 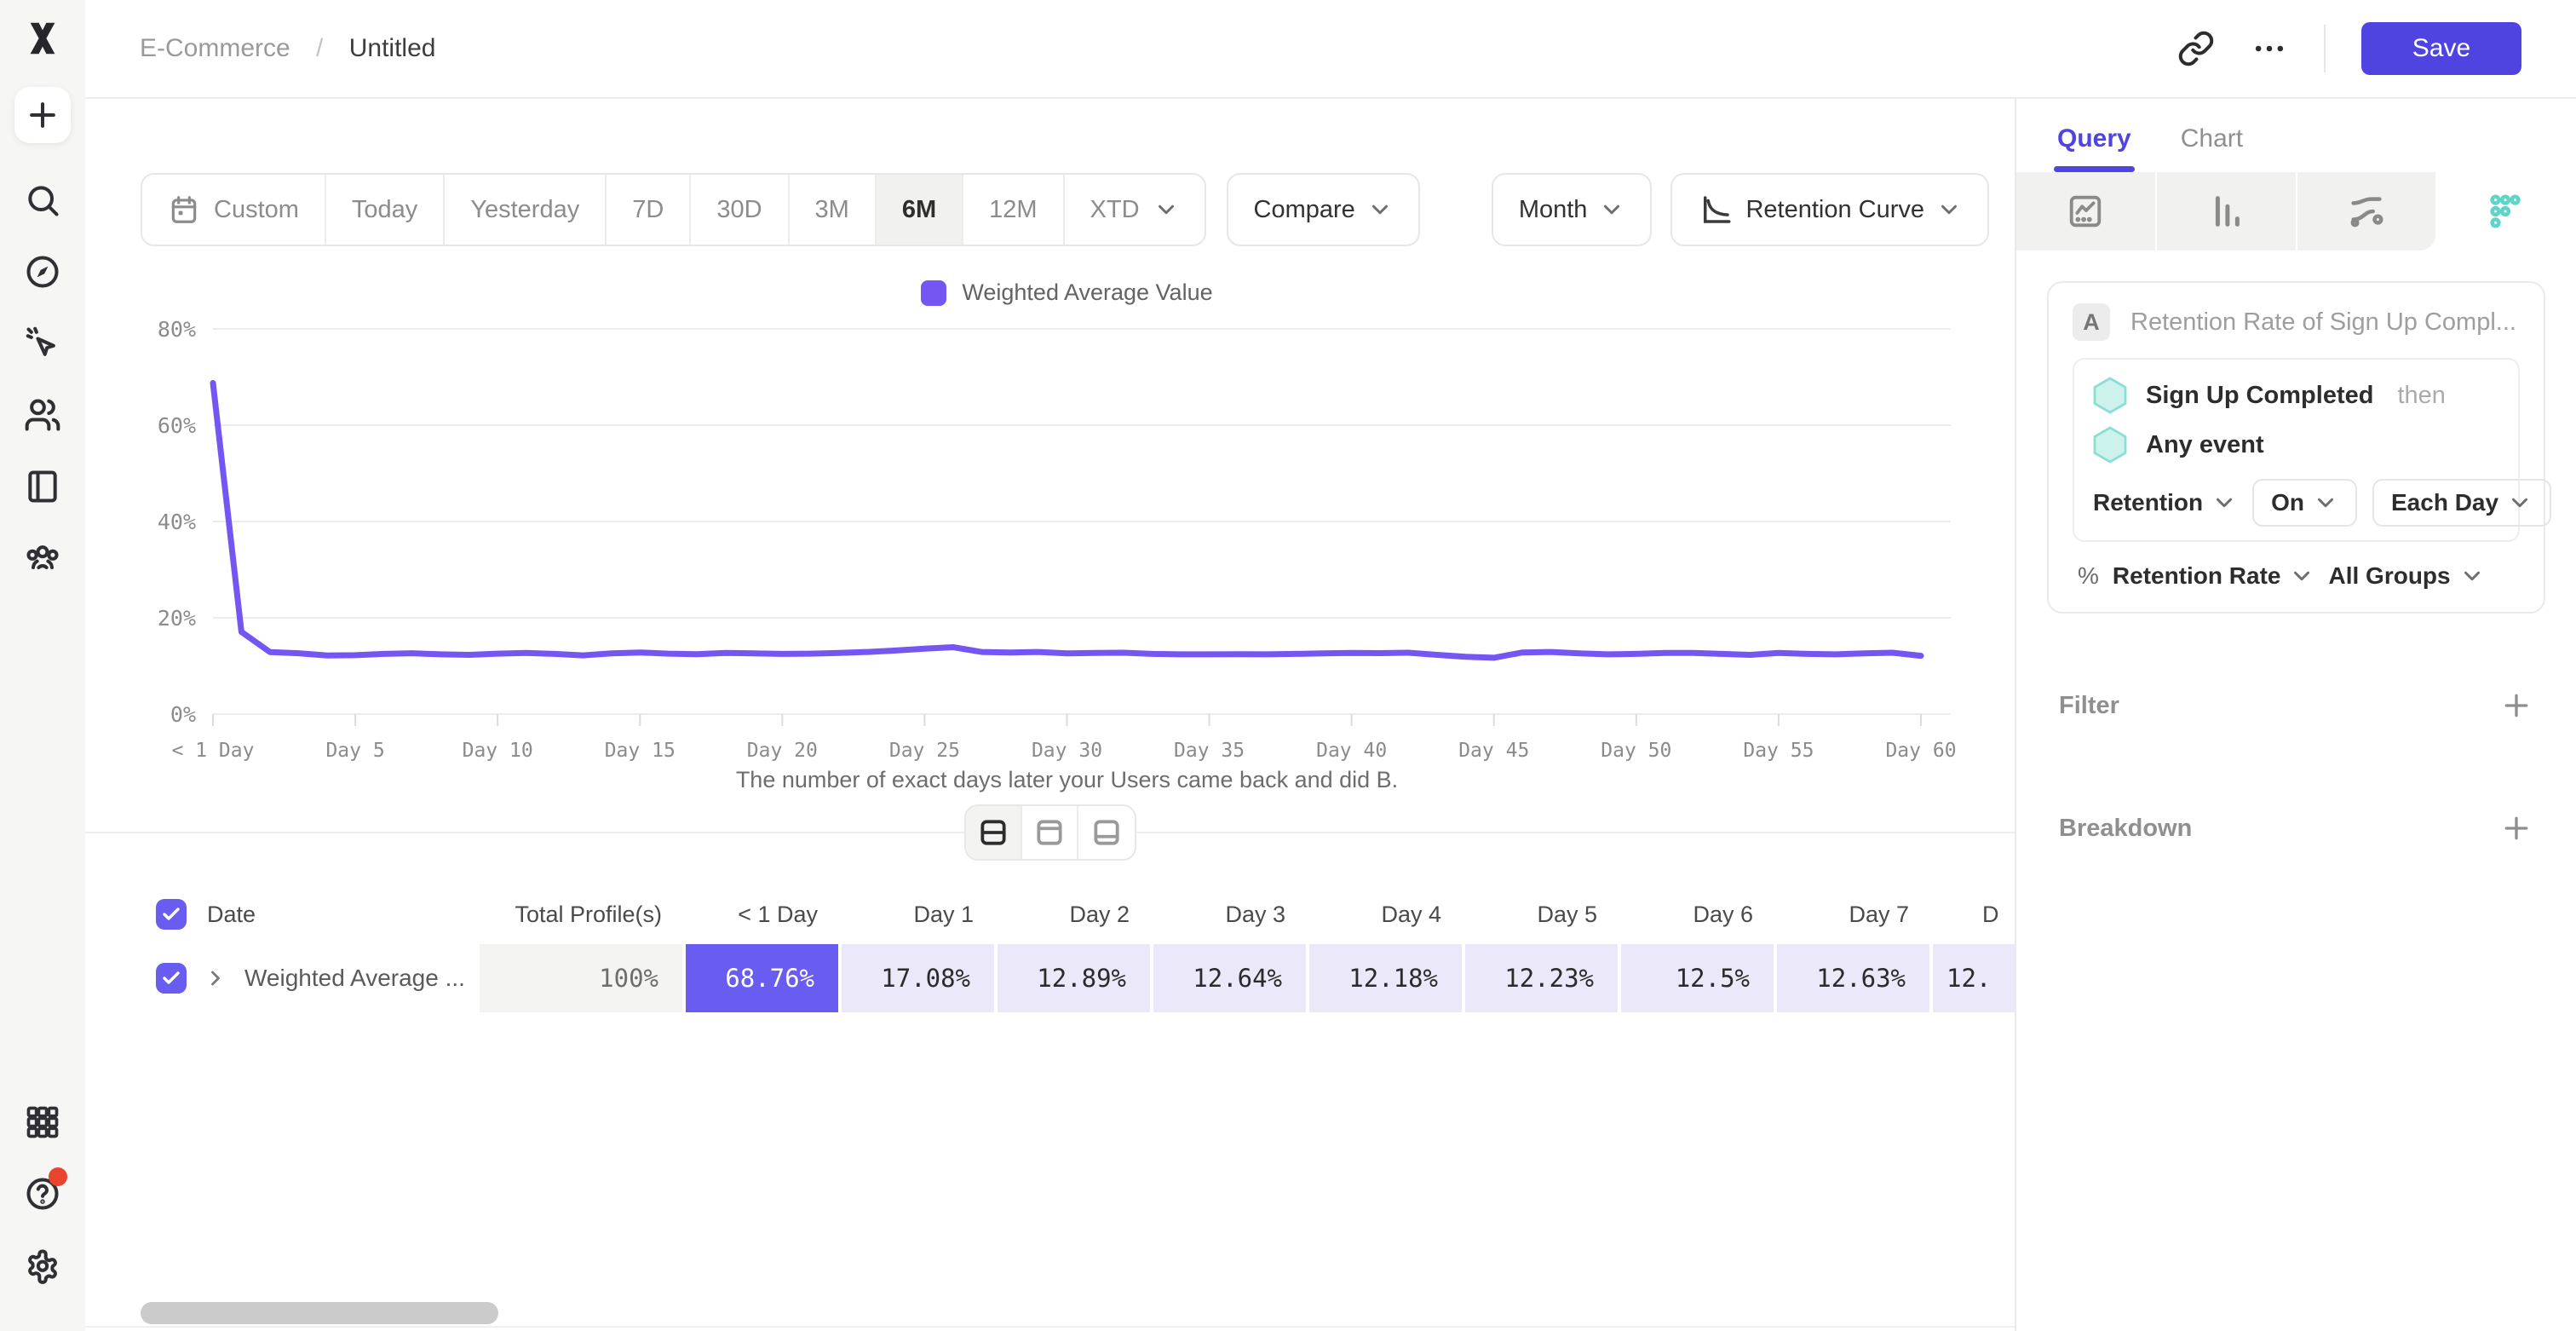 What do you see at coordinates (741, 210) in the screenshot?
I see `date-range-30d: 30D` at bounding box center [741, 210].